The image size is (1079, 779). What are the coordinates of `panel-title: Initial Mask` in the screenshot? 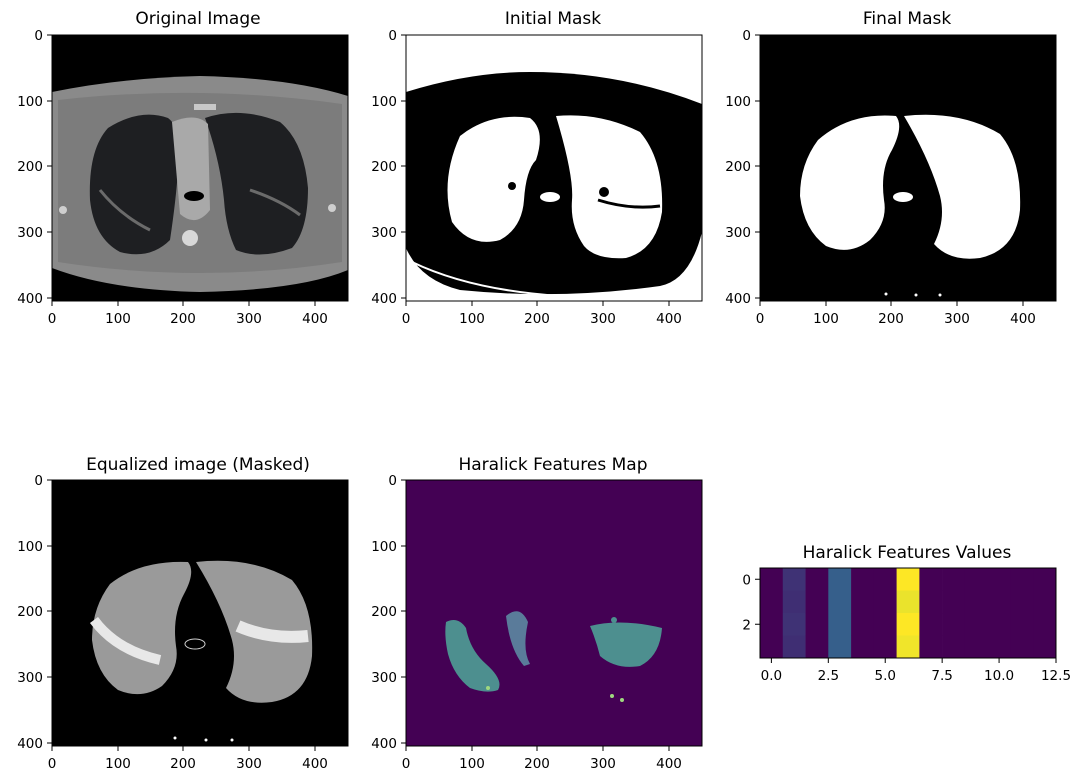 It's located at (553, 19).